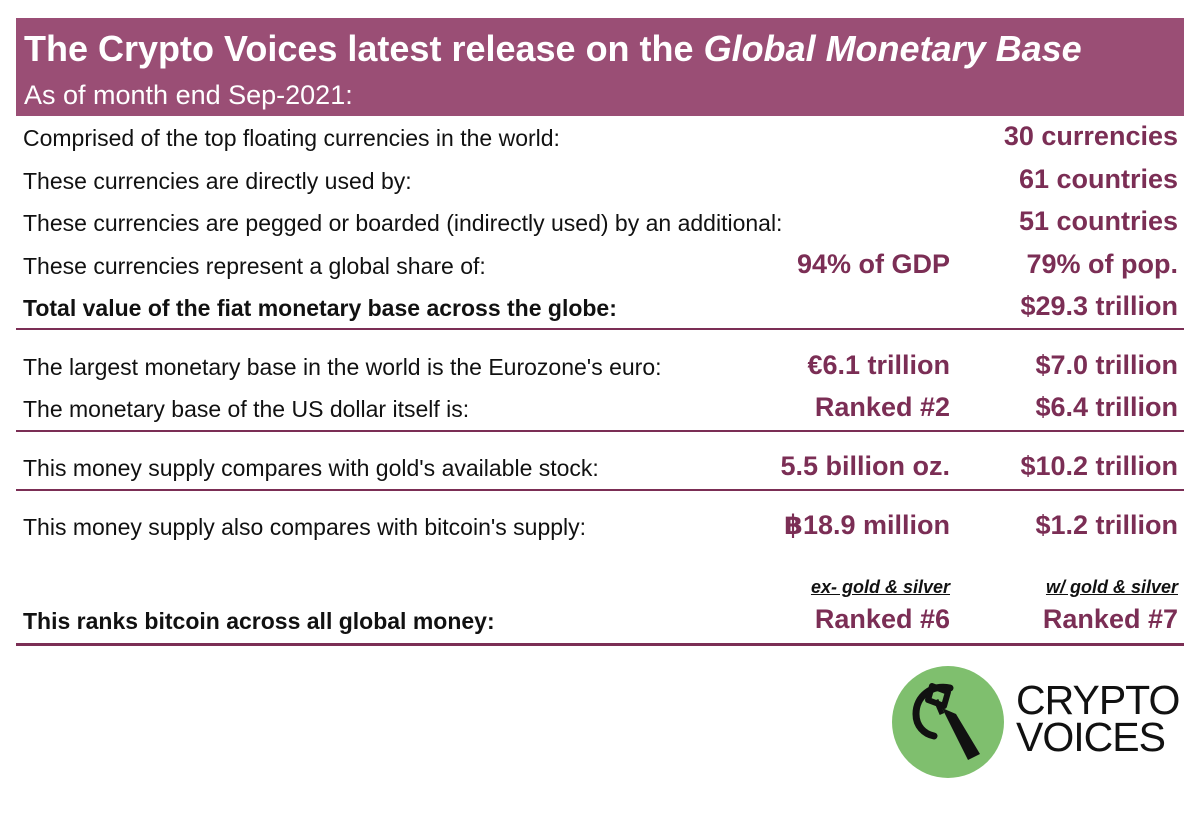 The image size is (1200, 821). I want to click on page-subtitle: As of month end Sep-2021:, so click(188, 95).